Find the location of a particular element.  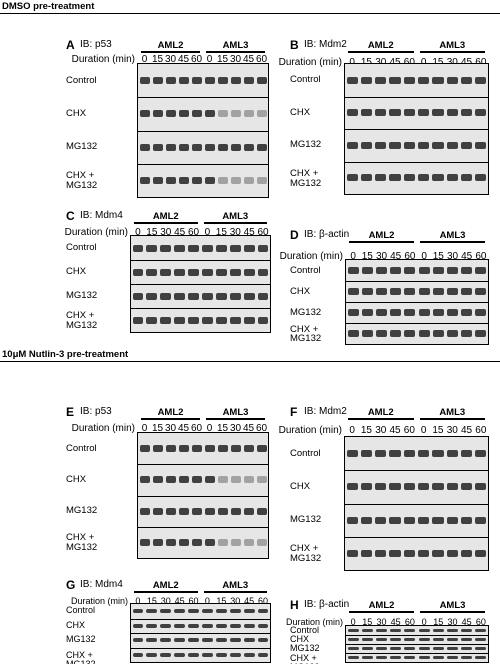

group-label: AML3 is located at coordinates (235, 585).